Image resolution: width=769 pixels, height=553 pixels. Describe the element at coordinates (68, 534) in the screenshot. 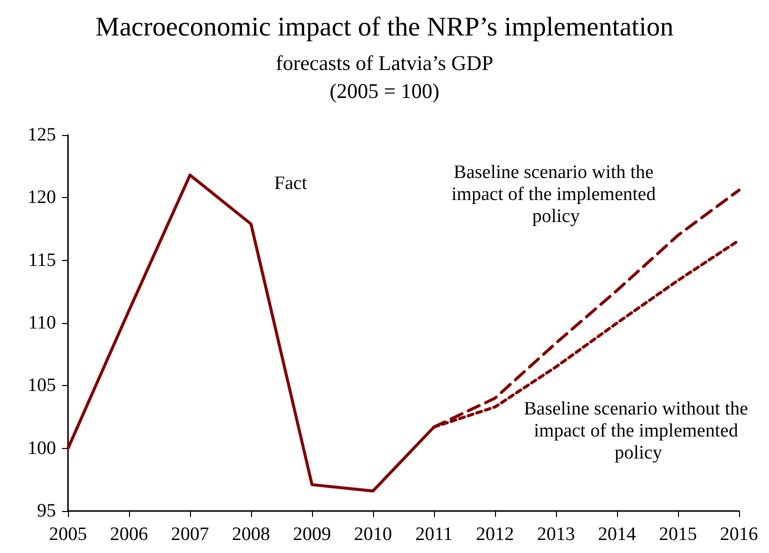

I see `x-tick-label: 2005` at that location.